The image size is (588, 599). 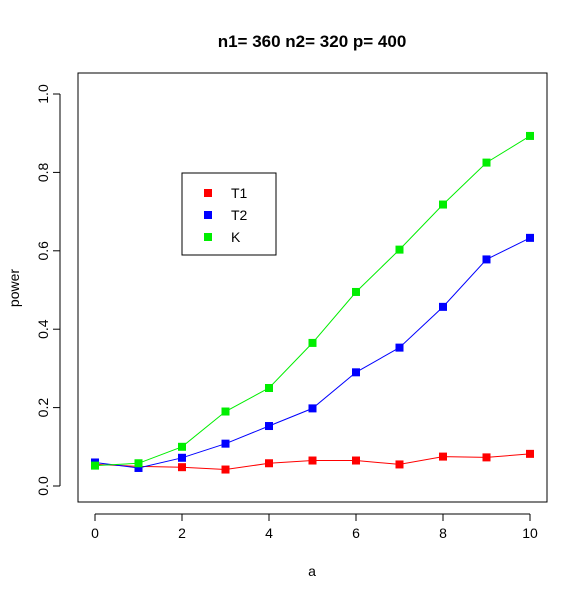 I want to click on y-axis-label: power, so click(x=14, y=288).